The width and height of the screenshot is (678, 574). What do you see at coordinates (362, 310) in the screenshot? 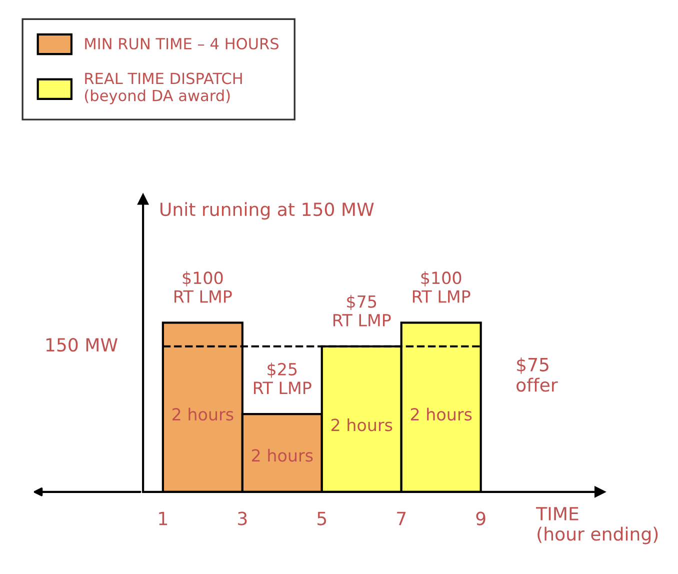
I see `annotation: $75 RT LMP` at bounding box center [362, 310].